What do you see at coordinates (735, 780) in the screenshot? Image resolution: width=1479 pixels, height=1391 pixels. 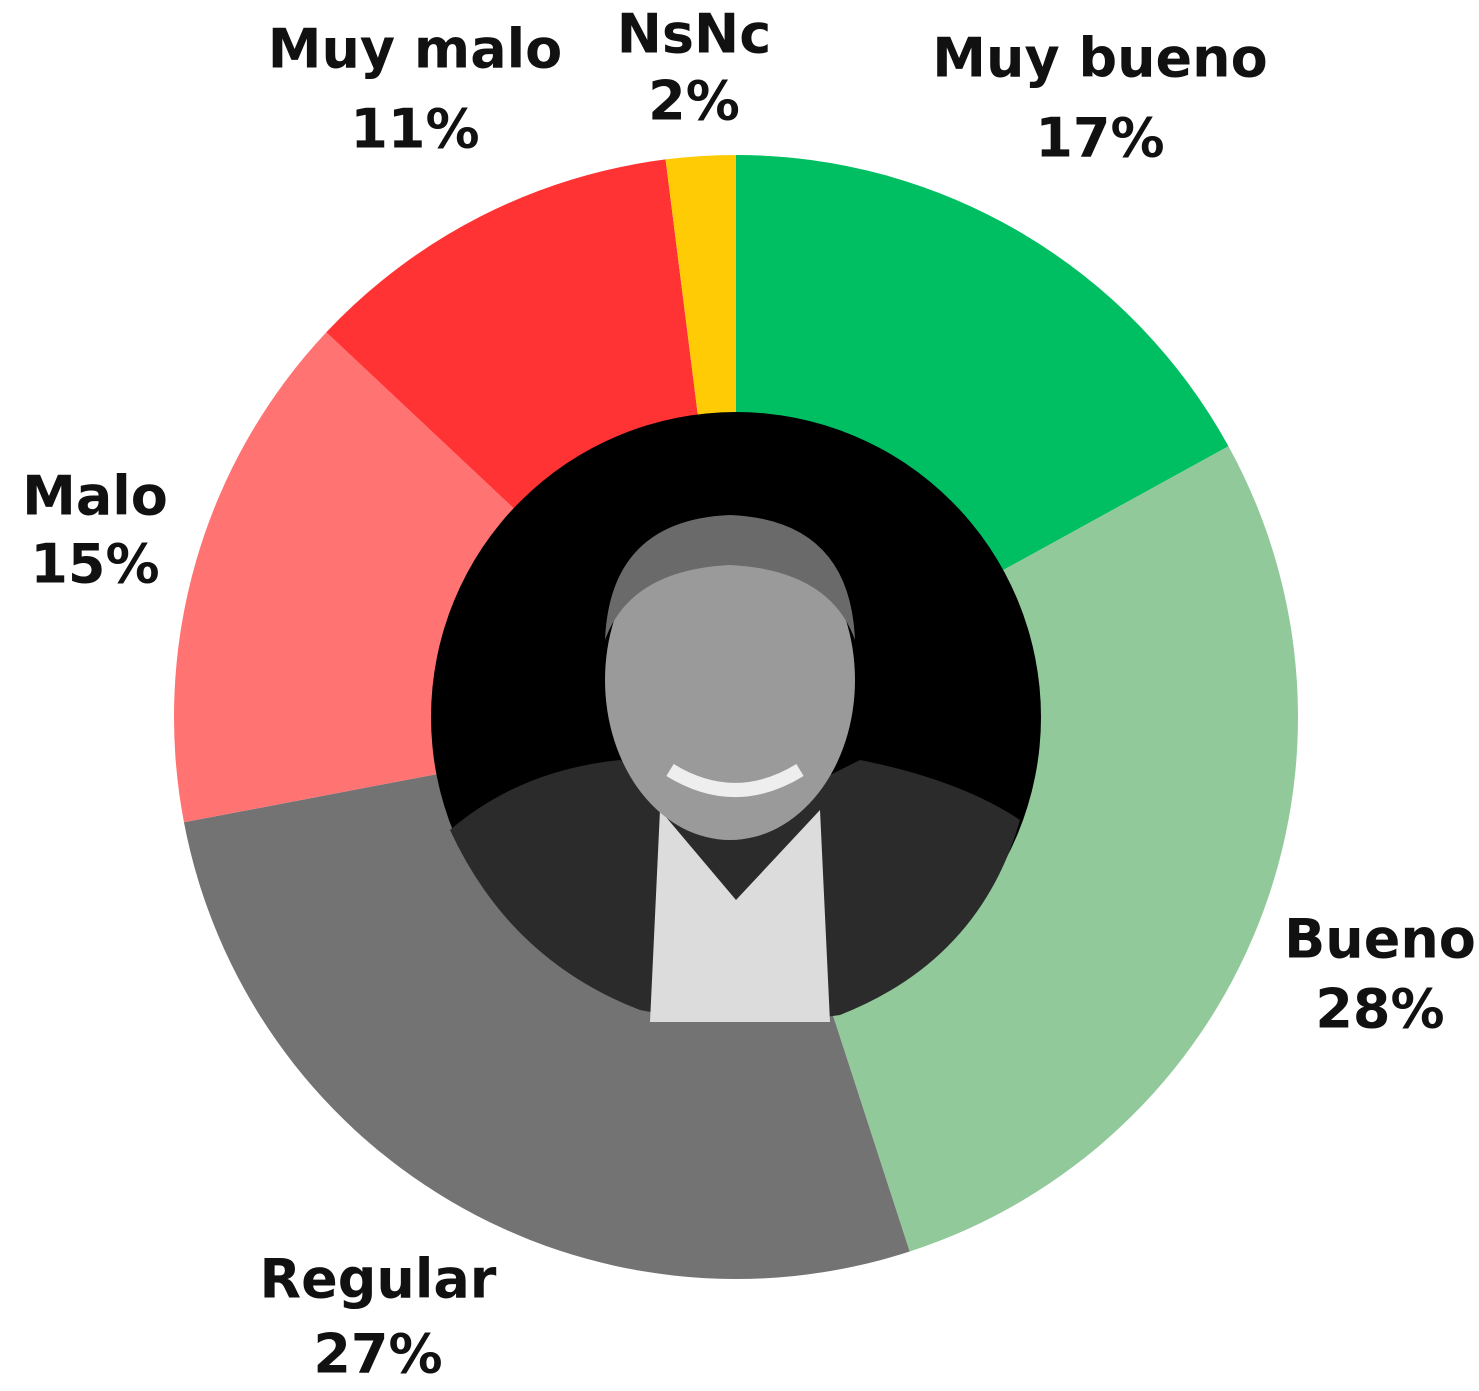 I see `photo-smile` at bounding box center [735, 780].